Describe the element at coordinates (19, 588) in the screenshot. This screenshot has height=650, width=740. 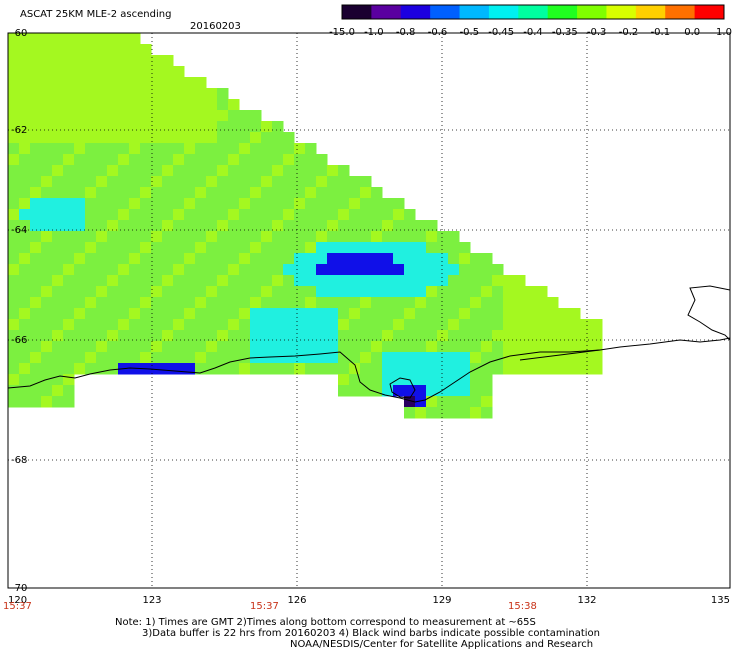
I see `latitude-label: -70` at that location.